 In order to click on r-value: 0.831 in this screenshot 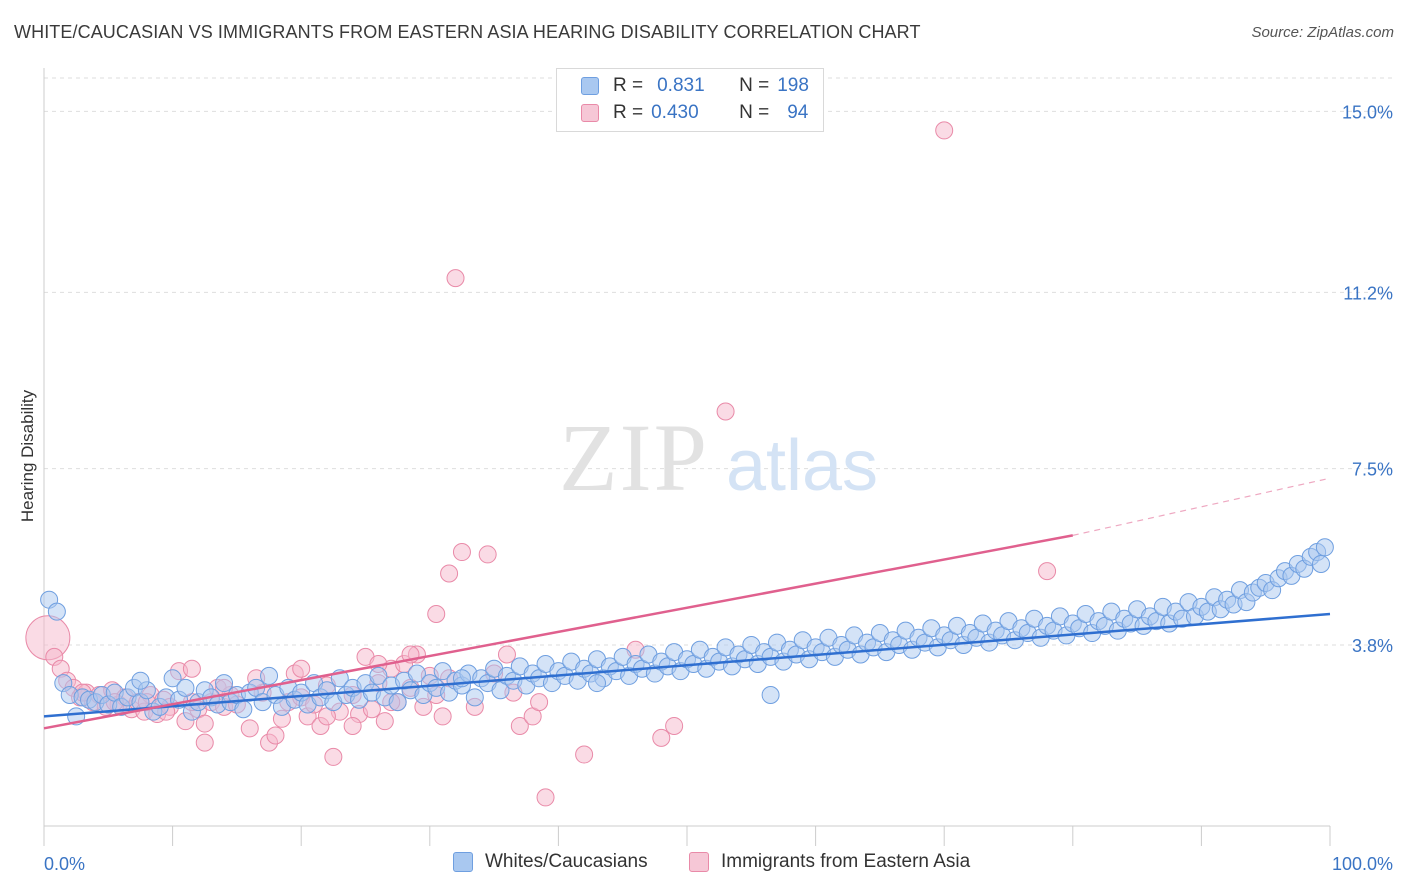, I will do `click(681, 85)`.